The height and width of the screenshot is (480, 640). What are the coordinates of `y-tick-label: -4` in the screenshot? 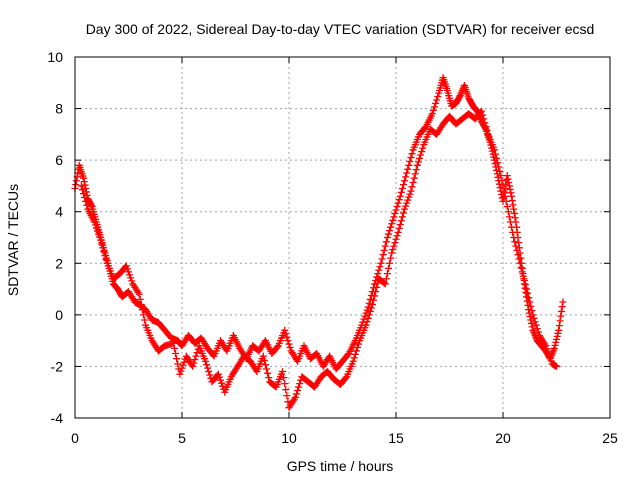 It's located at (57, 418).